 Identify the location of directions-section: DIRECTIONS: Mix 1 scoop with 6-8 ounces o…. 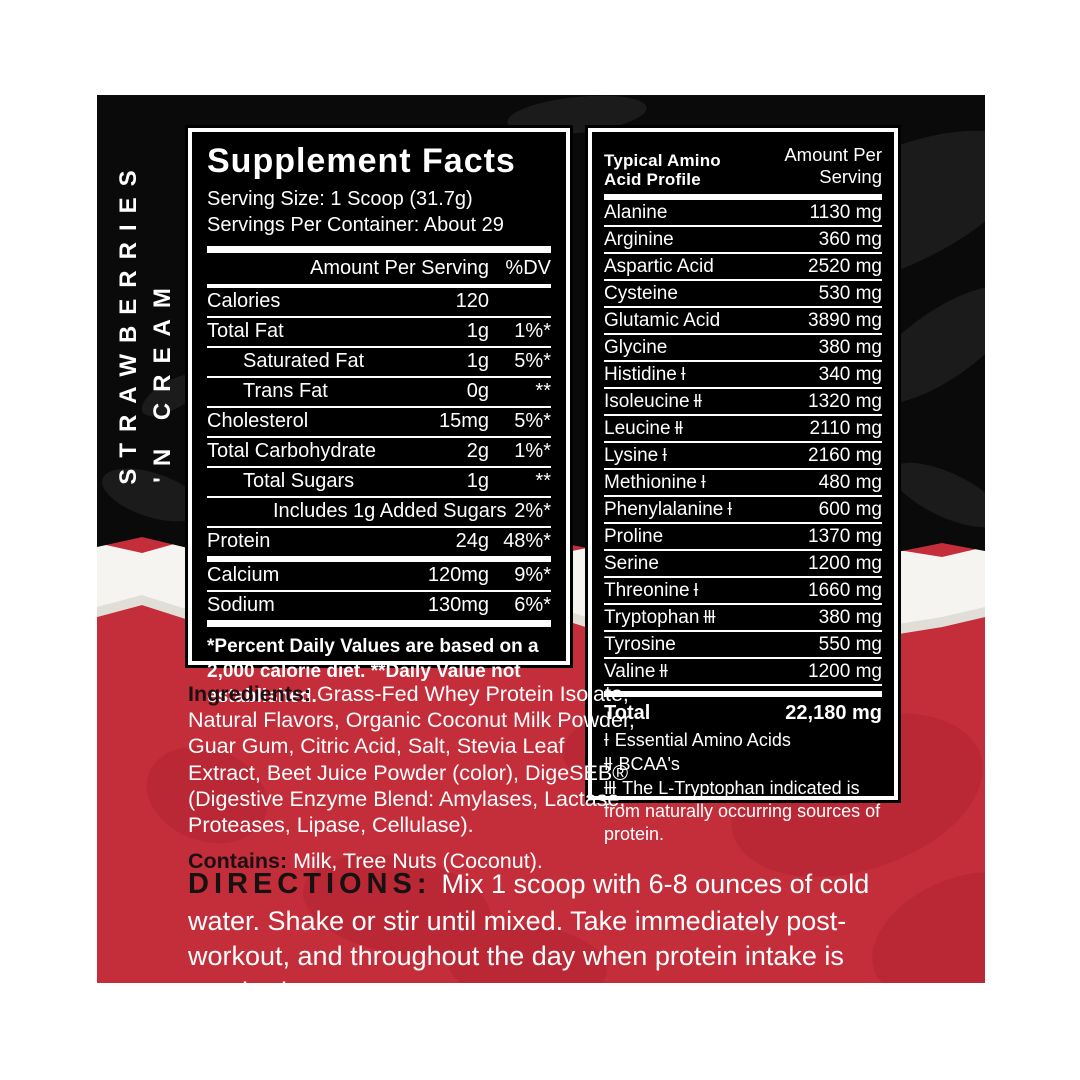
(558, 924).